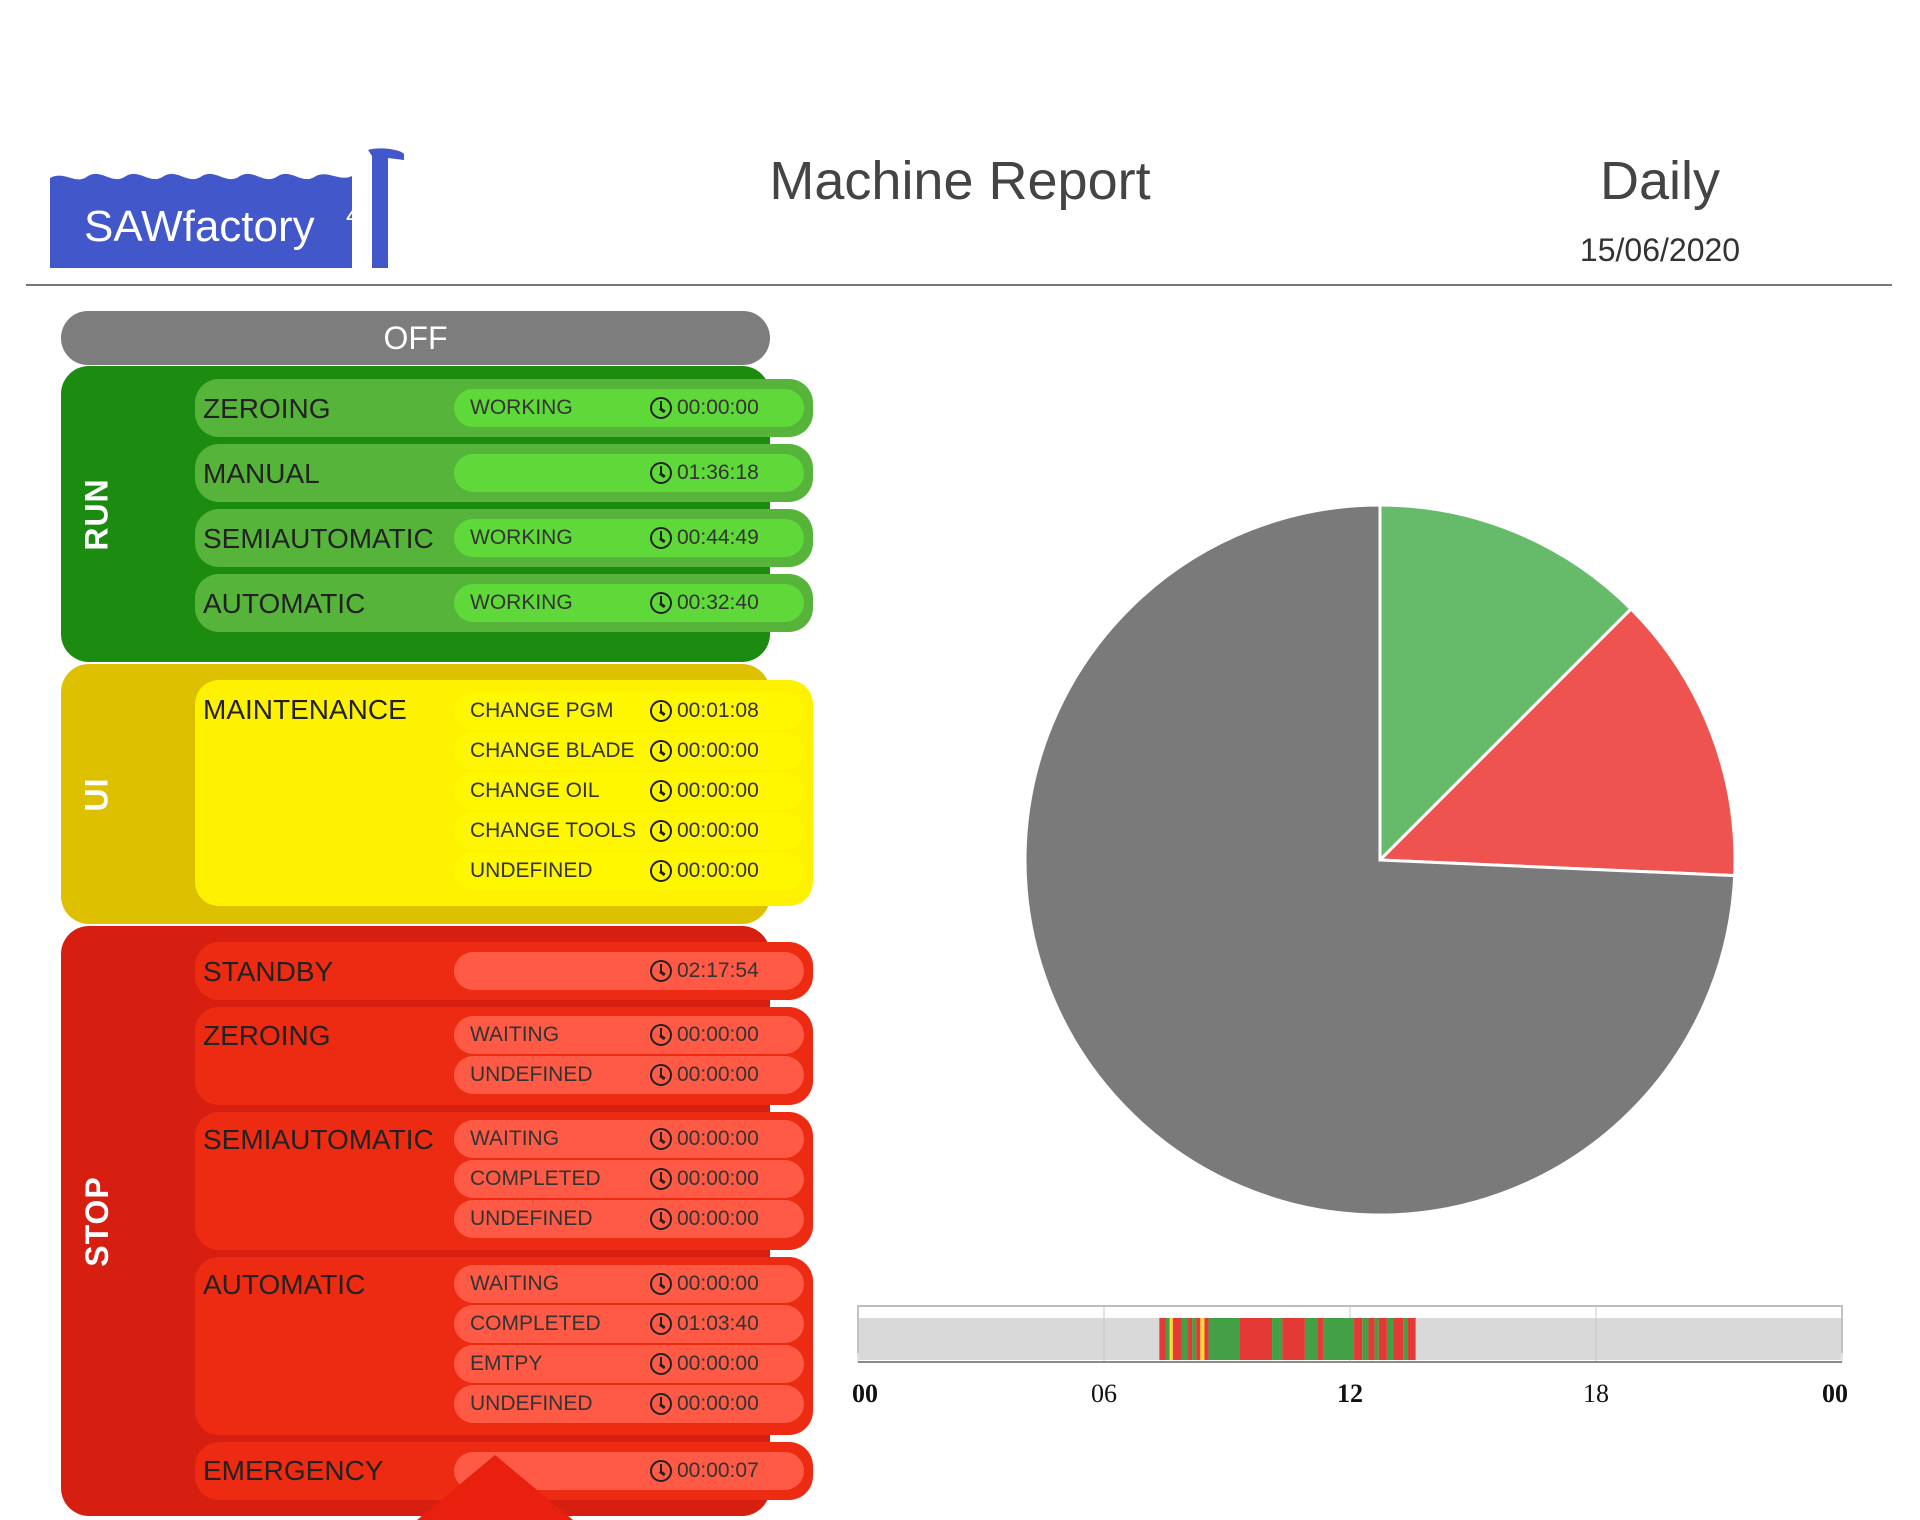  Describe the element at coordinates (629, 1324) in the screenshot. I see `status-pill: COMPLETED 01:03:40` at that location.